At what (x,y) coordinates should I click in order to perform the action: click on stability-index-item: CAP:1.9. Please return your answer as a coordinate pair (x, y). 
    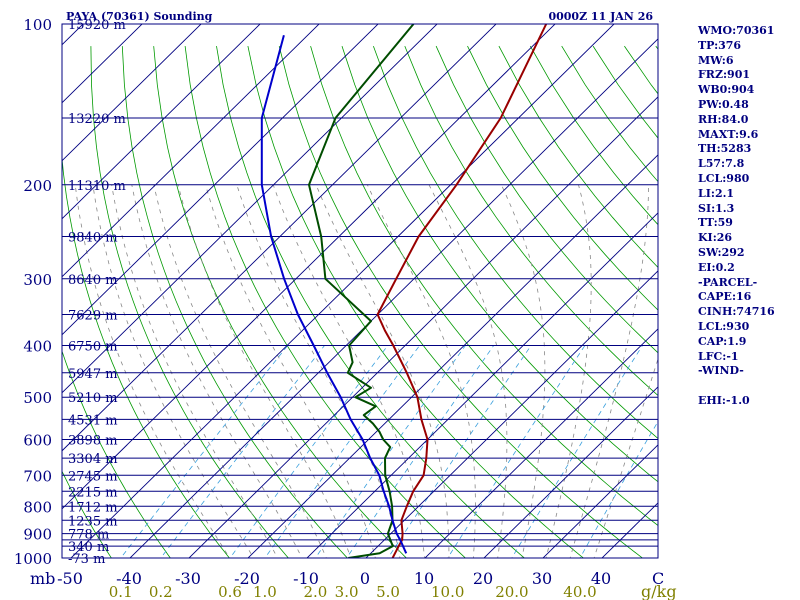
    Looking at the image, I should click on (722, 341).